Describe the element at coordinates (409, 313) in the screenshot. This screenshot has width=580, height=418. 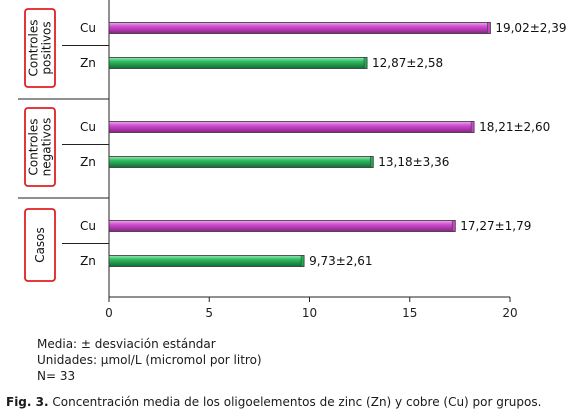
I see `x-tick-label: 15` at that location.